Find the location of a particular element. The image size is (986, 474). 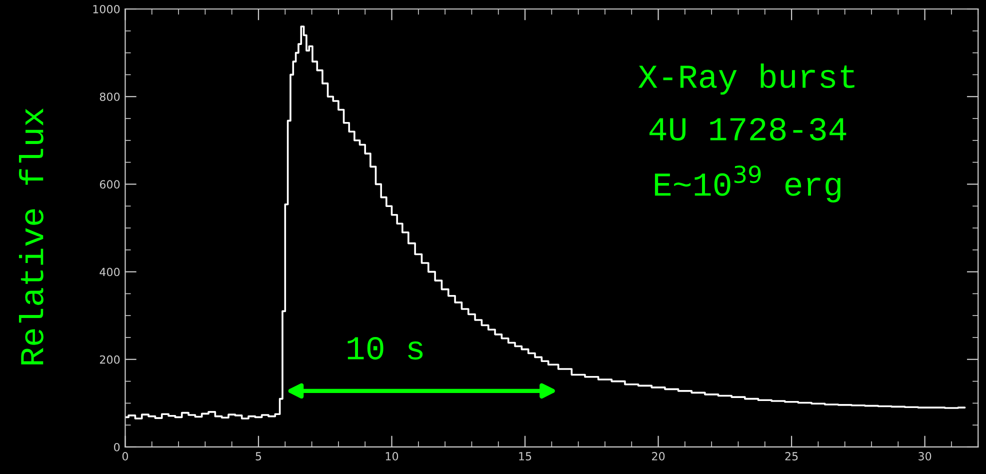

y-tick-label: 0 is located at coordinates (117, 447).